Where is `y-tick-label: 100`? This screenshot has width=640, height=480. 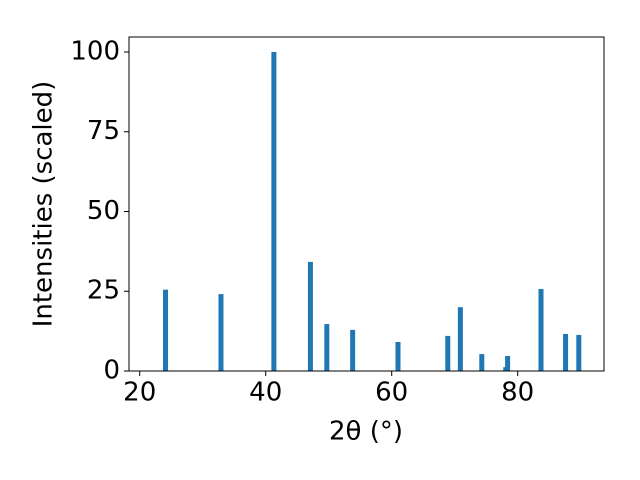
y-tick-label: 100 is located at coordinates (95, 51).